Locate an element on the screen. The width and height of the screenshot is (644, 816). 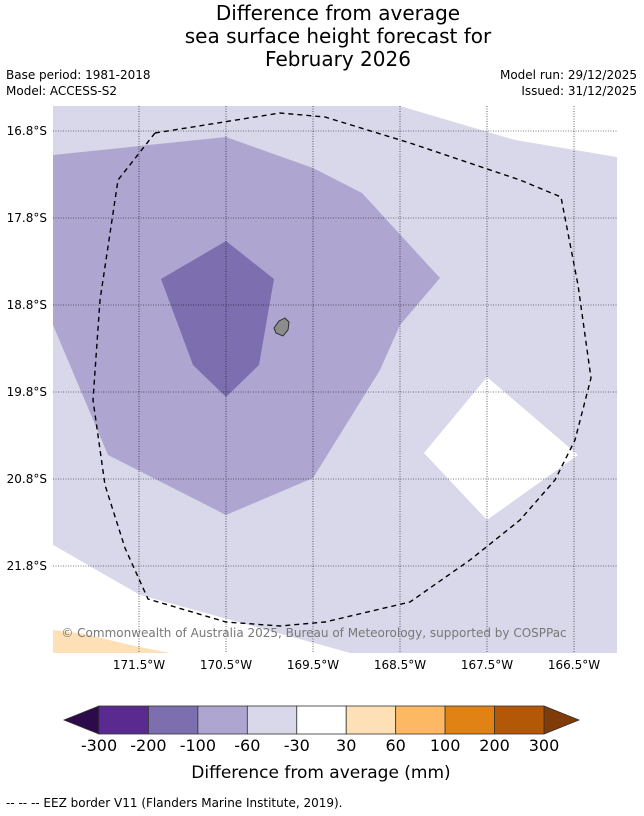
model-run: Model run: 29/12/2025 is located at coordinates (568, 75).